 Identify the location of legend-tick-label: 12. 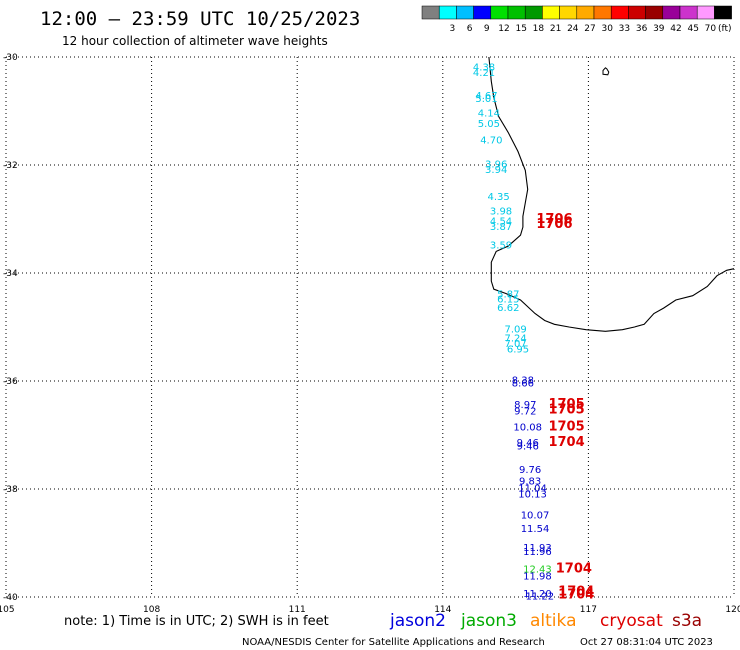
(503, 29).